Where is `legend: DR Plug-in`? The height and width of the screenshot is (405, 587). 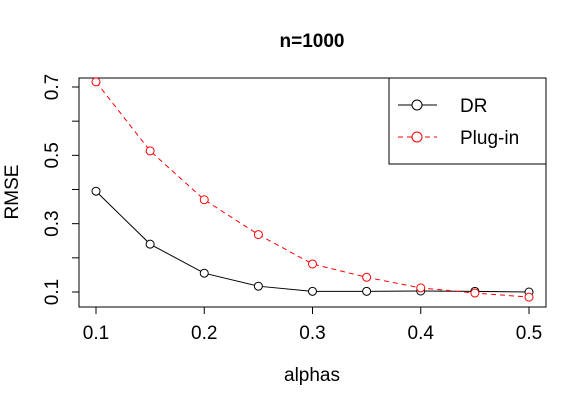
legend: DR Plug-in is located at coordinates (467, 121).